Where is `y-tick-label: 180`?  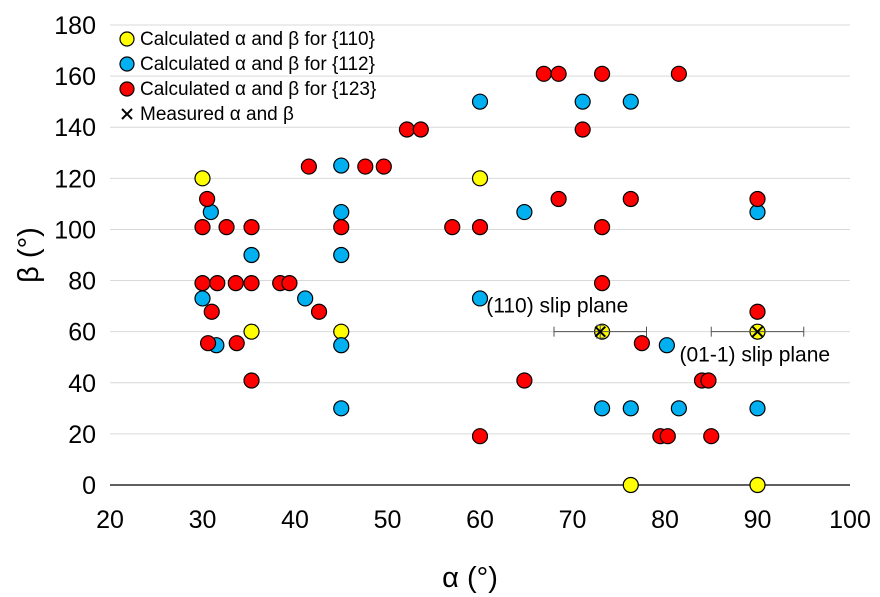 y-tick-label: 180 is located at coordinates (75, 26).